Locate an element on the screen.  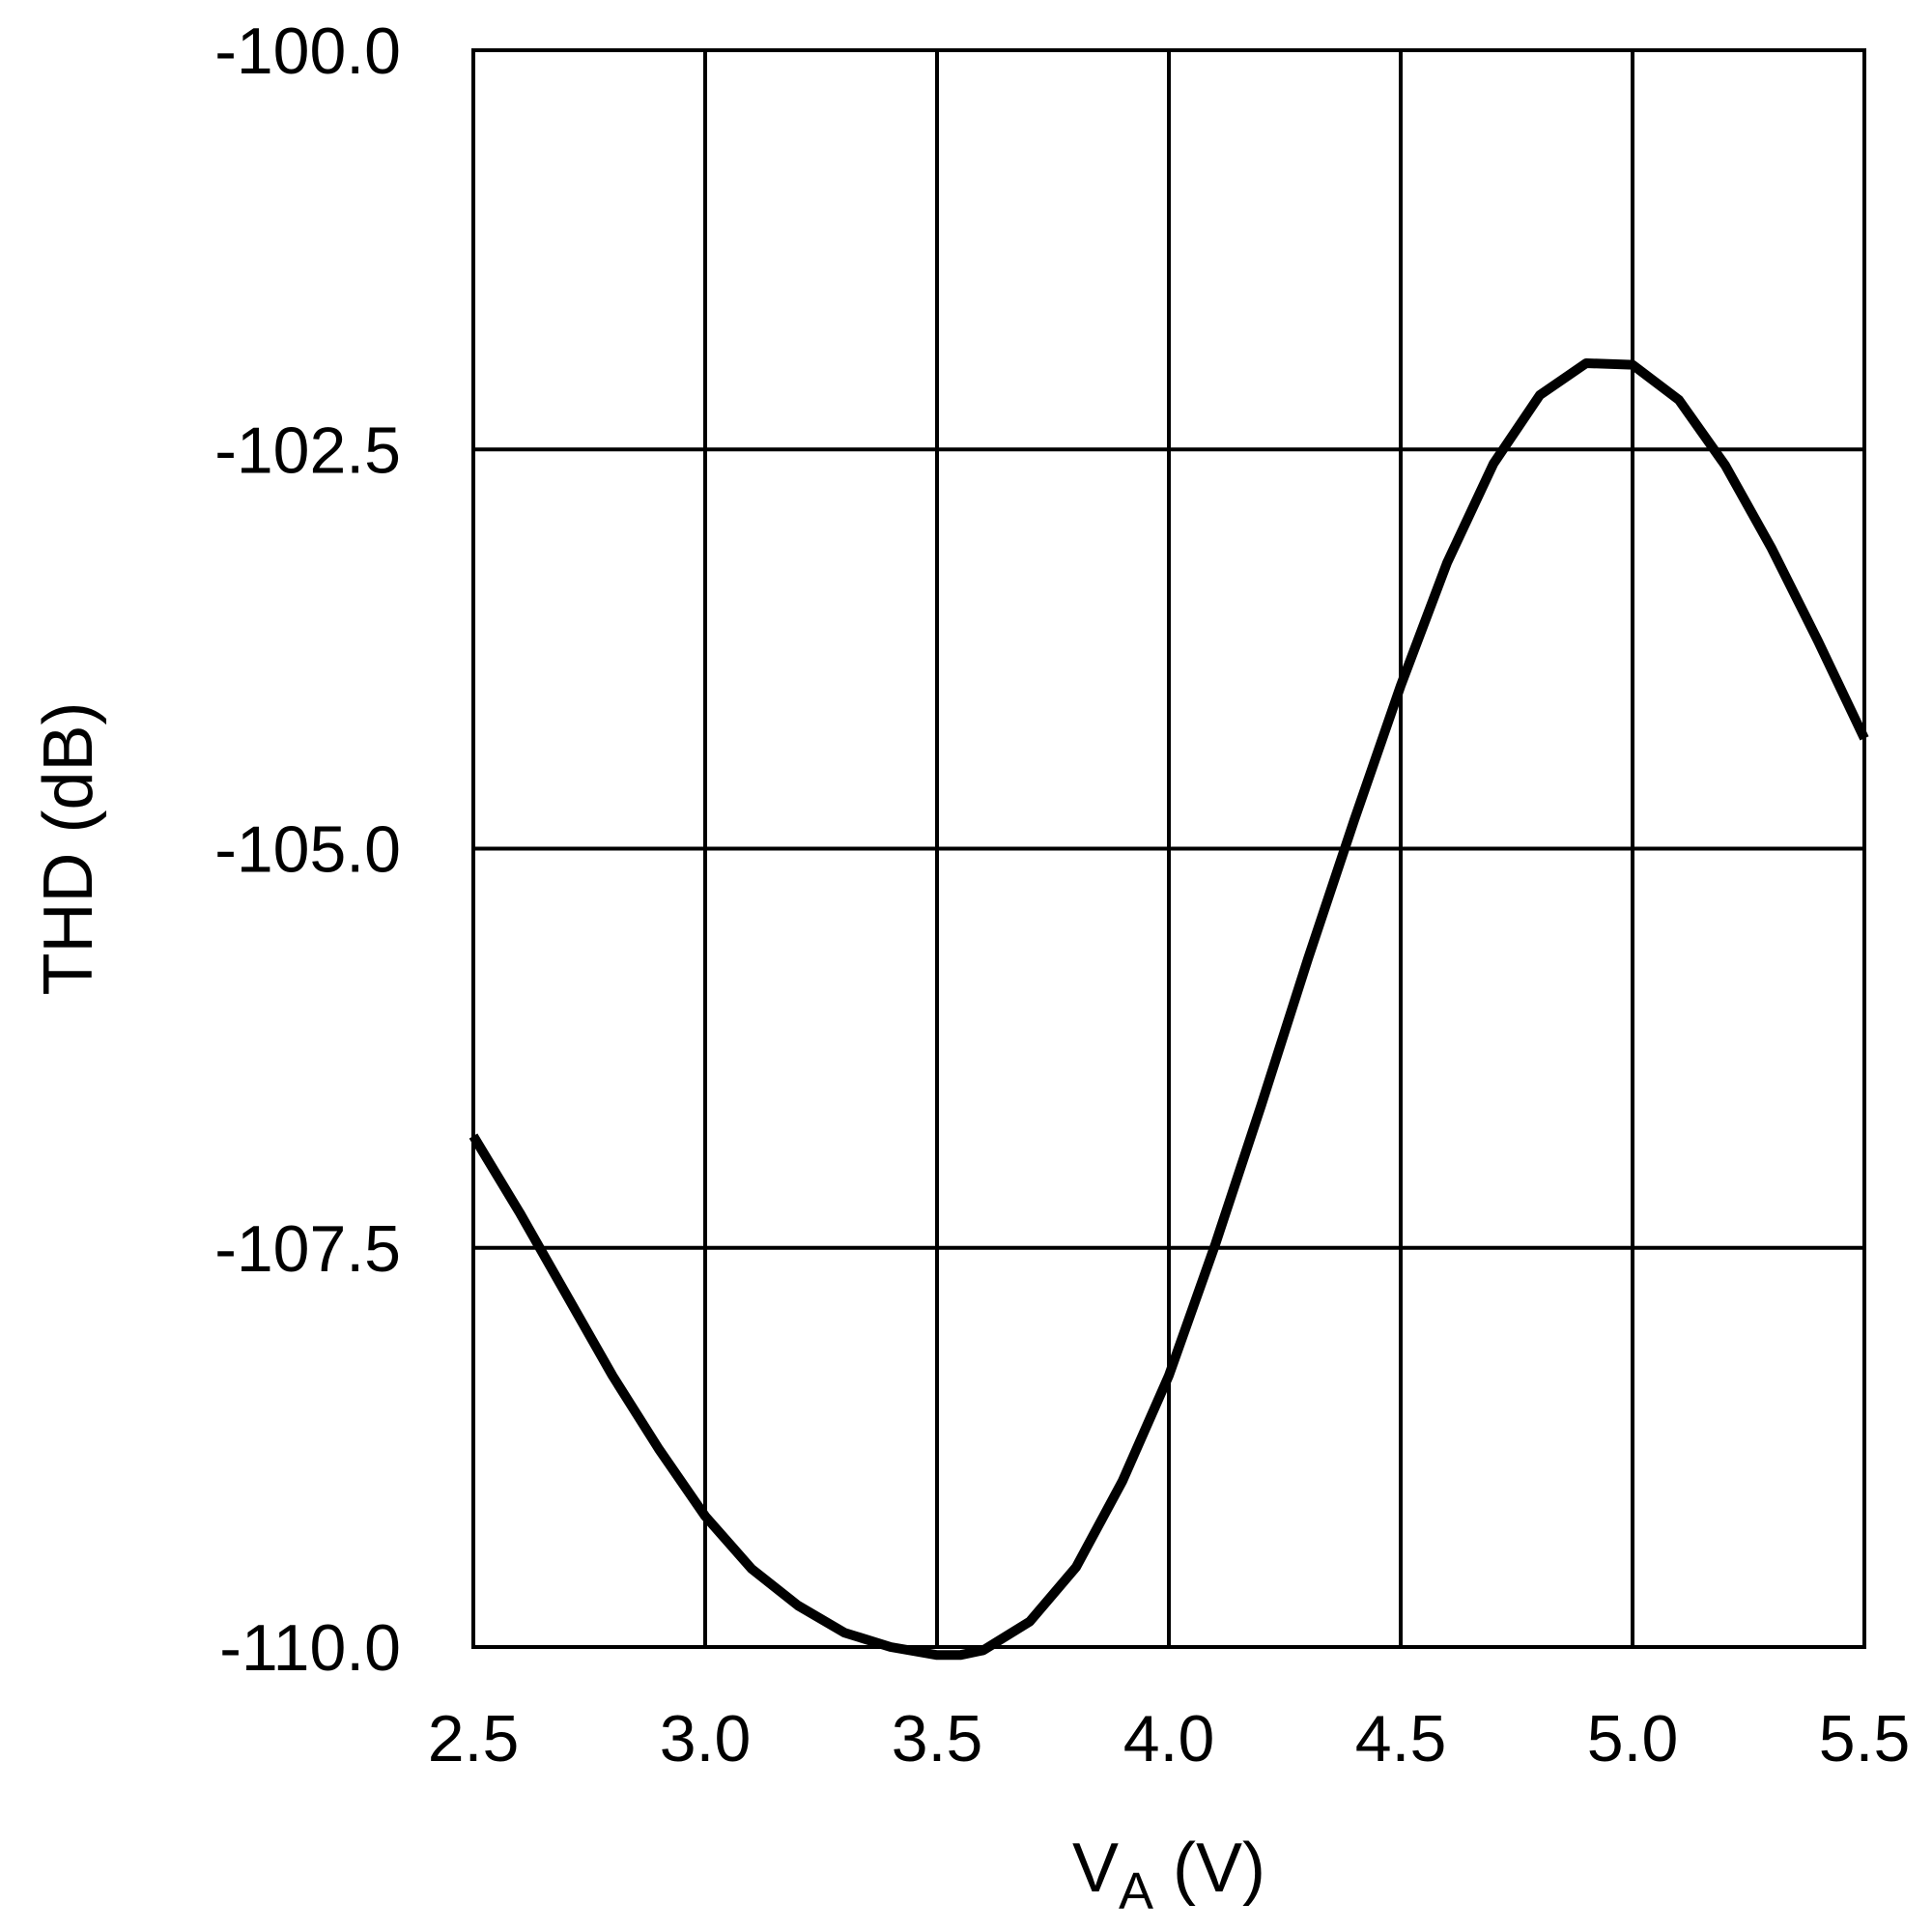
y-tick-label: -105.0 is located at coordinates (307, 850).